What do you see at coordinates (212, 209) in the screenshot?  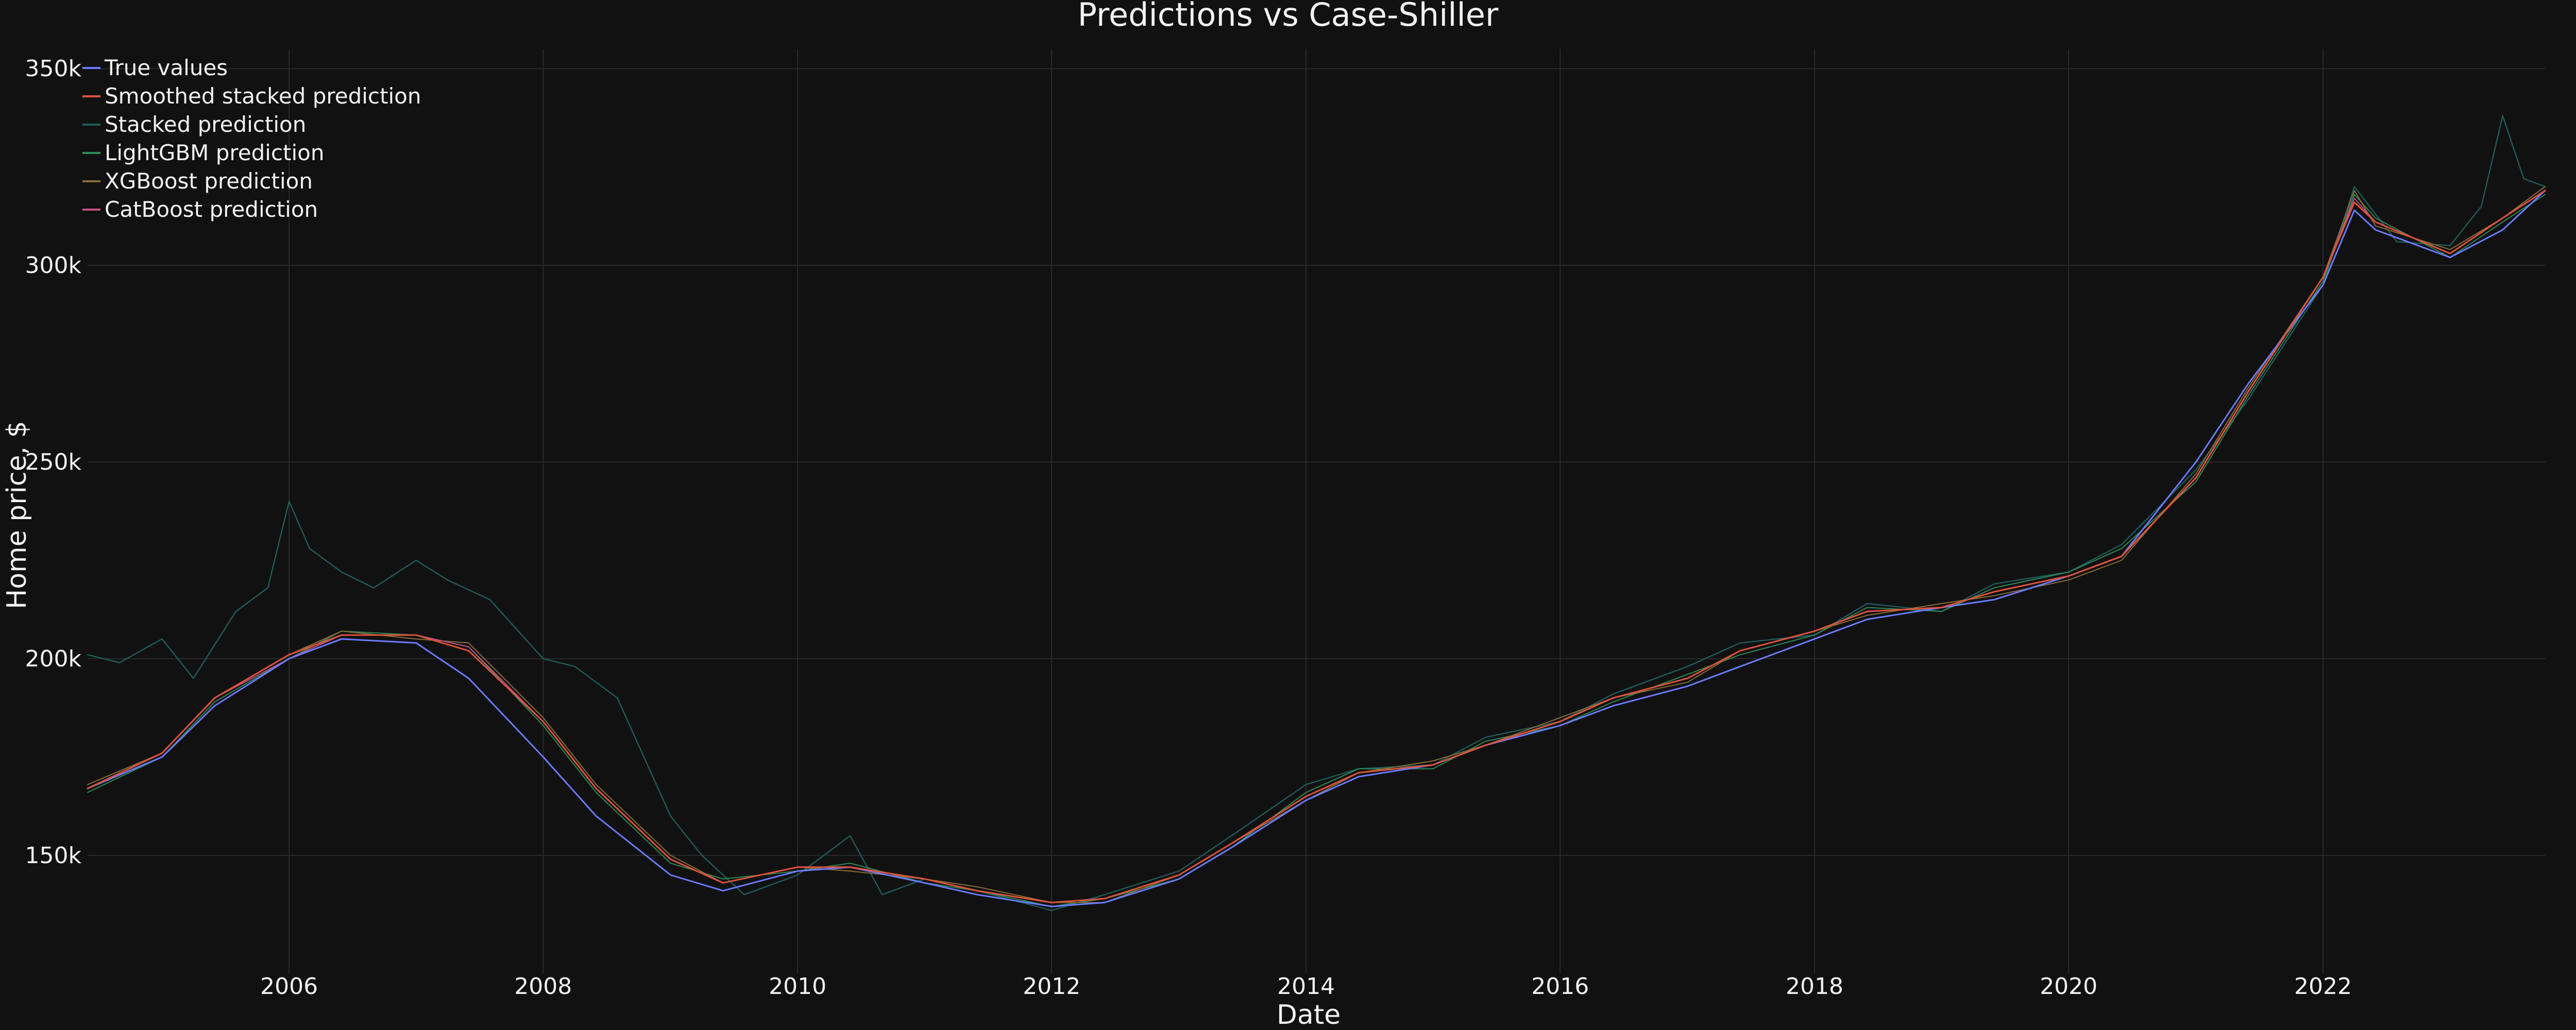 I see `legend-label: CatBoost prediction` at bounding box center [212, 209].